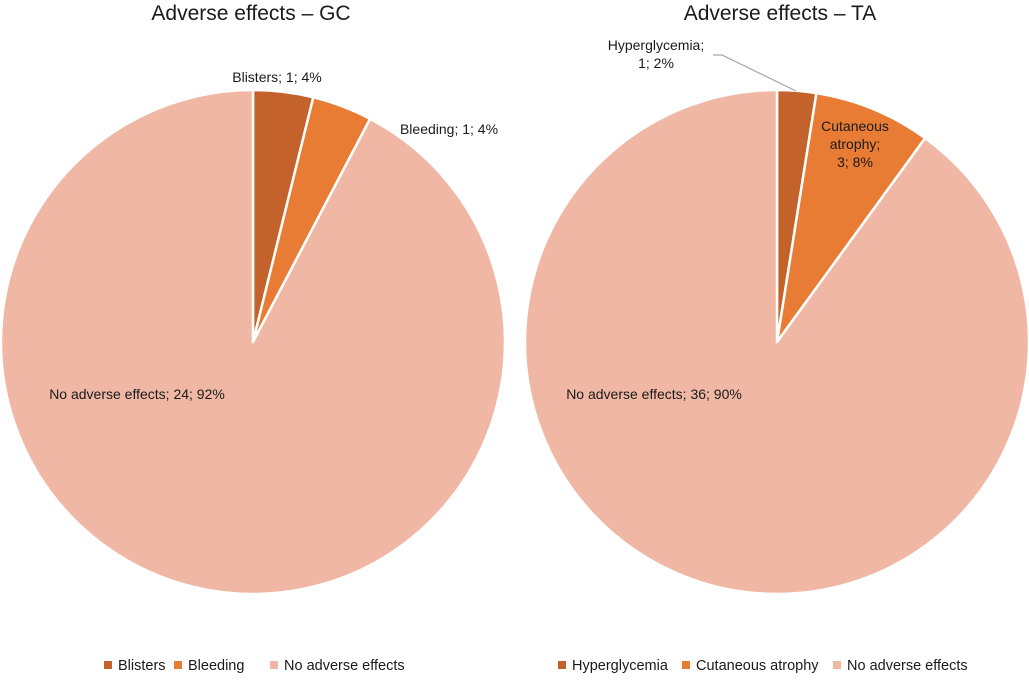  I want to click on legend: Blisters Bleeding No adverse effects, so click(254, 666).